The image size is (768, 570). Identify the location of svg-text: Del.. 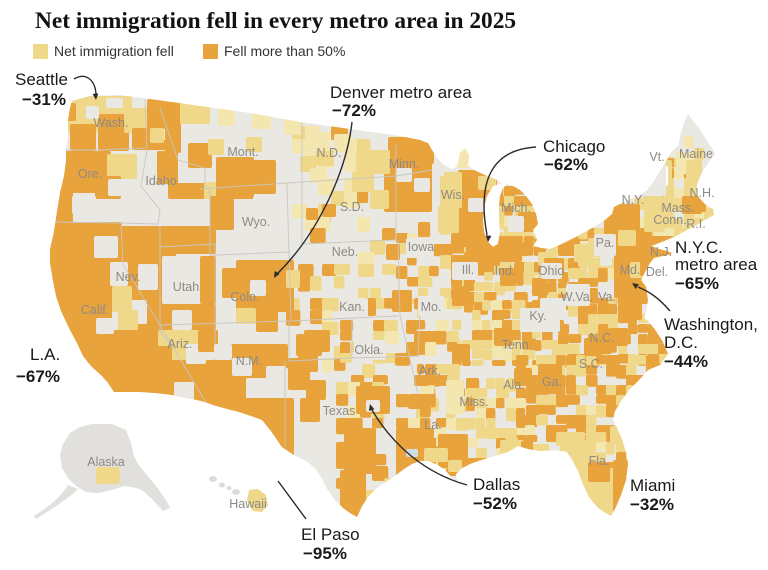
(657, 272).